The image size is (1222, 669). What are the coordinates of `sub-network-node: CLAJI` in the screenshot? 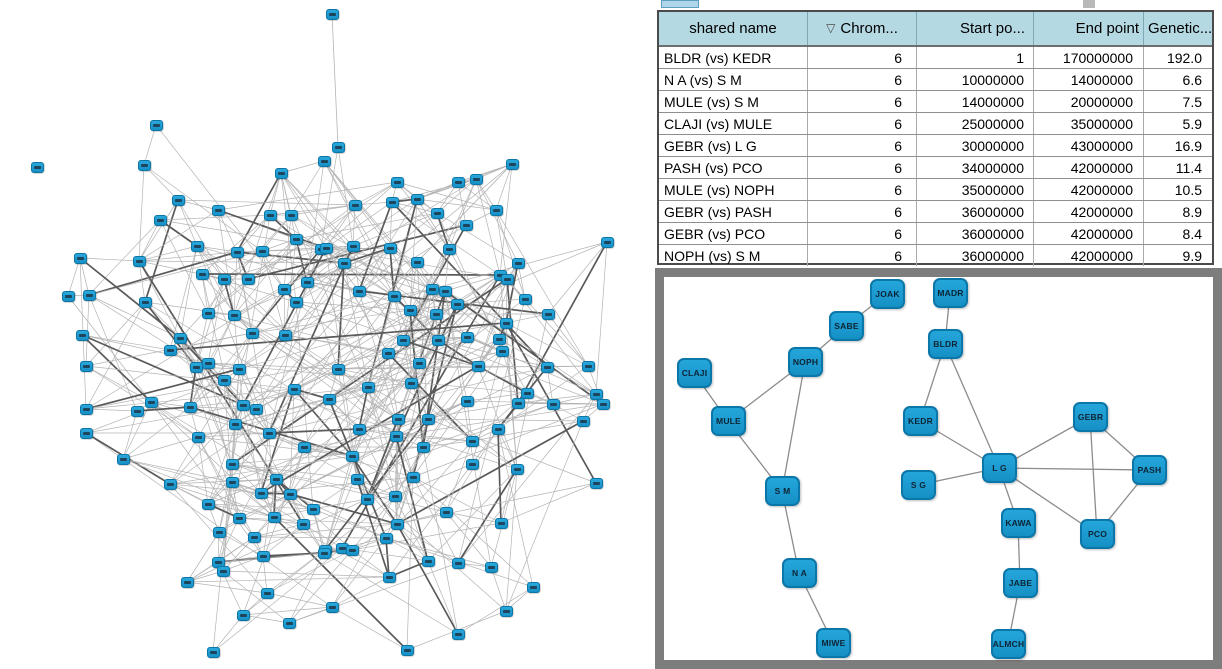 It's located at (694, 373).